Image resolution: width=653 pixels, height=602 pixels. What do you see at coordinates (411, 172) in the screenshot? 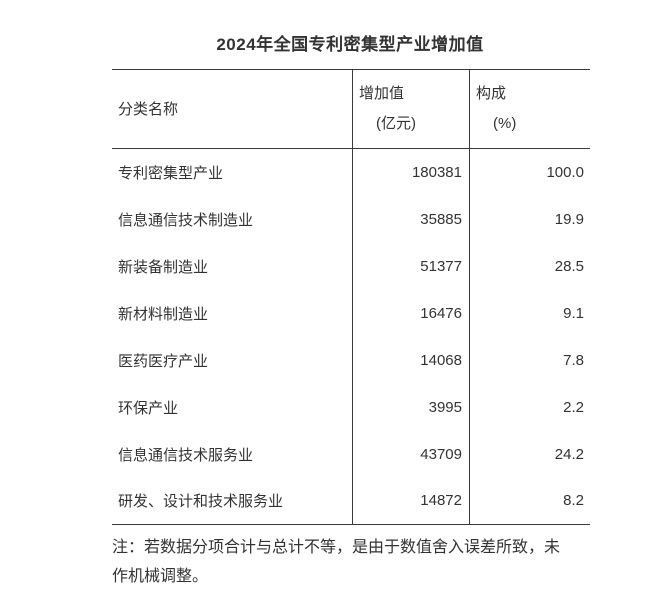
I see `value-cell: 180381` at bounding box center [411, 172].